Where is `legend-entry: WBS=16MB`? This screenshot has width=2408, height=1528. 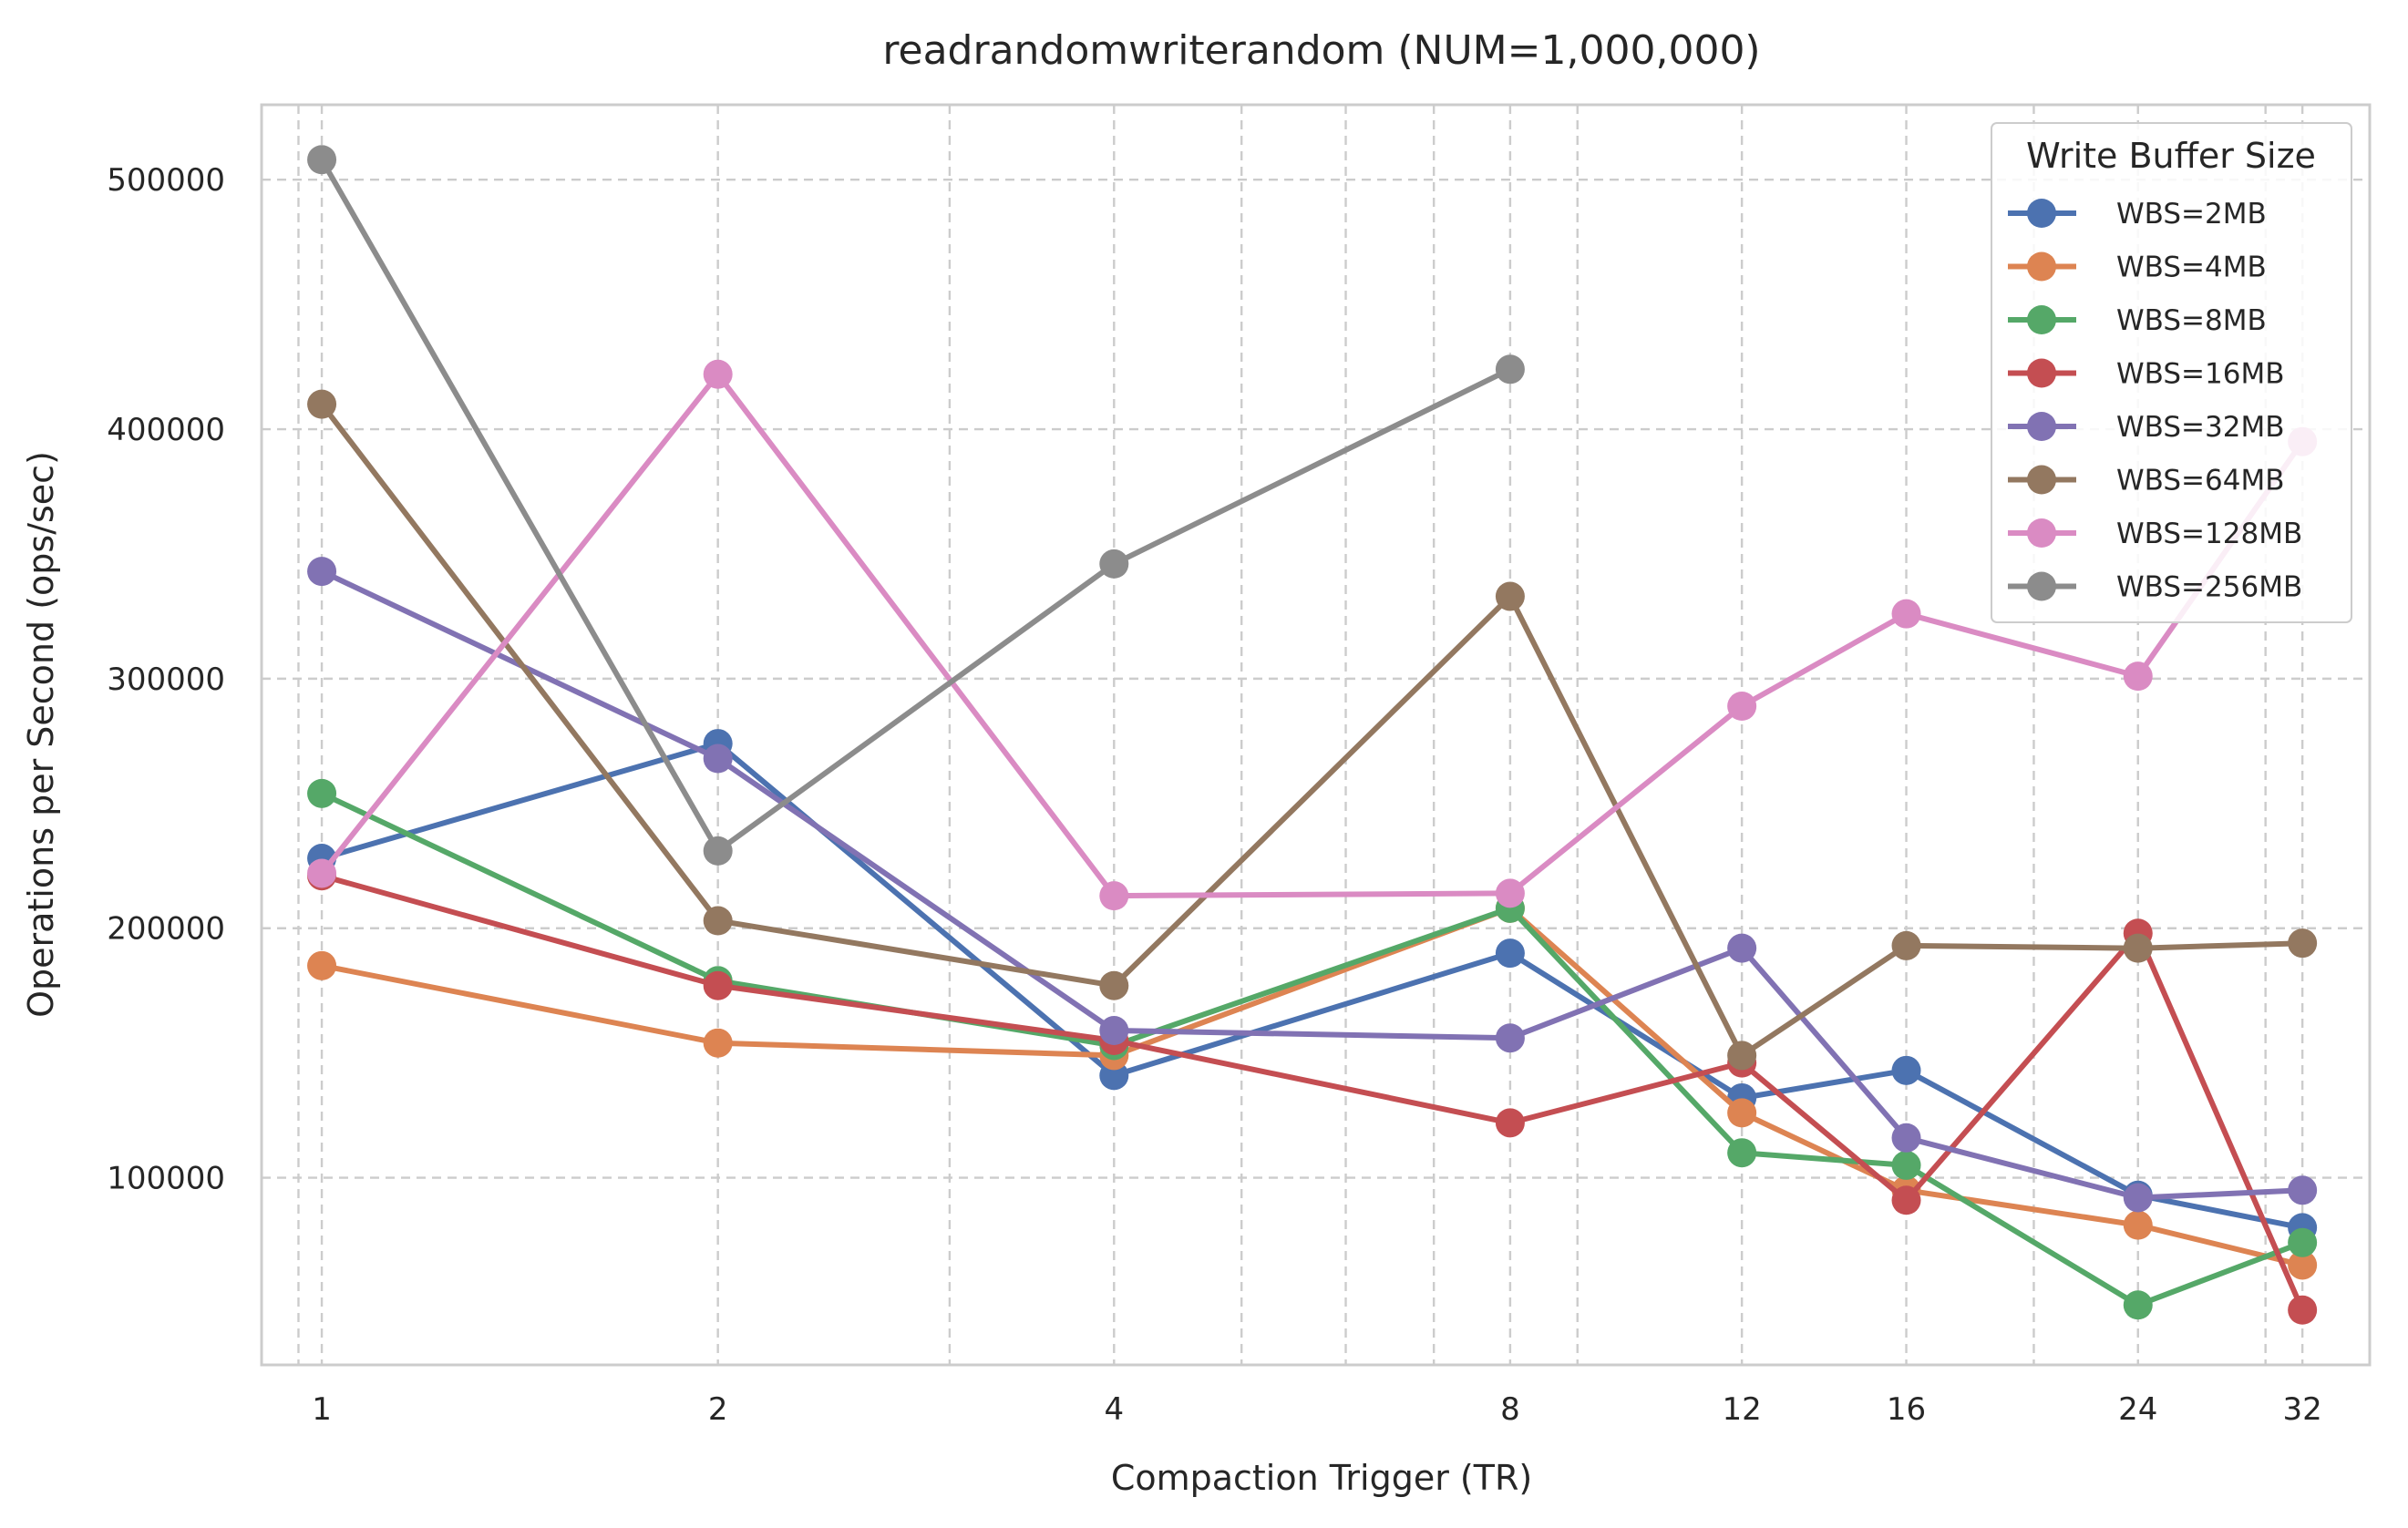
legend-entry: WBS=16MB is located at coordinates (2147, 374).